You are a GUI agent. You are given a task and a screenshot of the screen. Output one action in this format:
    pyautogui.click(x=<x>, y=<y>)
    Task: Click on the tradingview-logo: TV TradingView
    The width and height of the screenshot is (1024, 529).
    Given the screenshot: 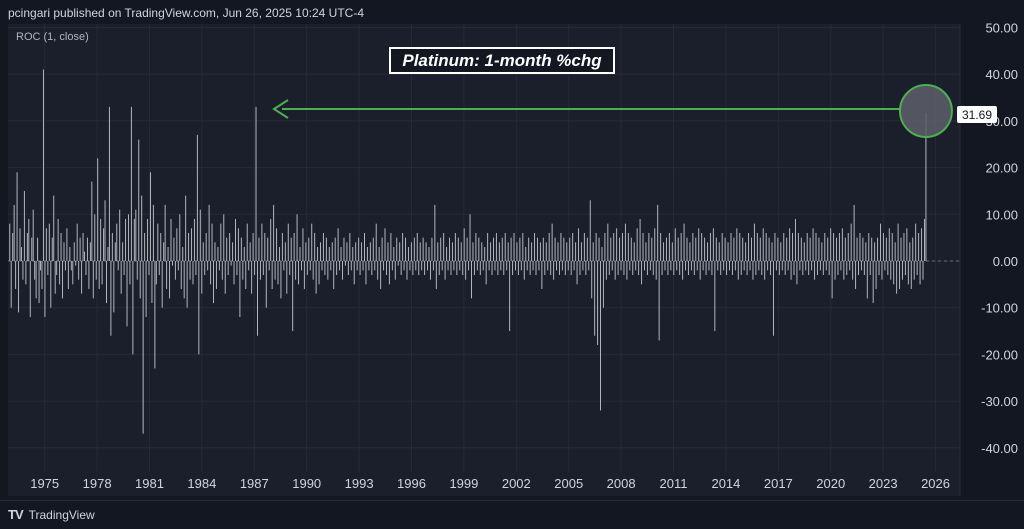 What is the action you would take?
    pyautogui.click(x=51, y=514)
    